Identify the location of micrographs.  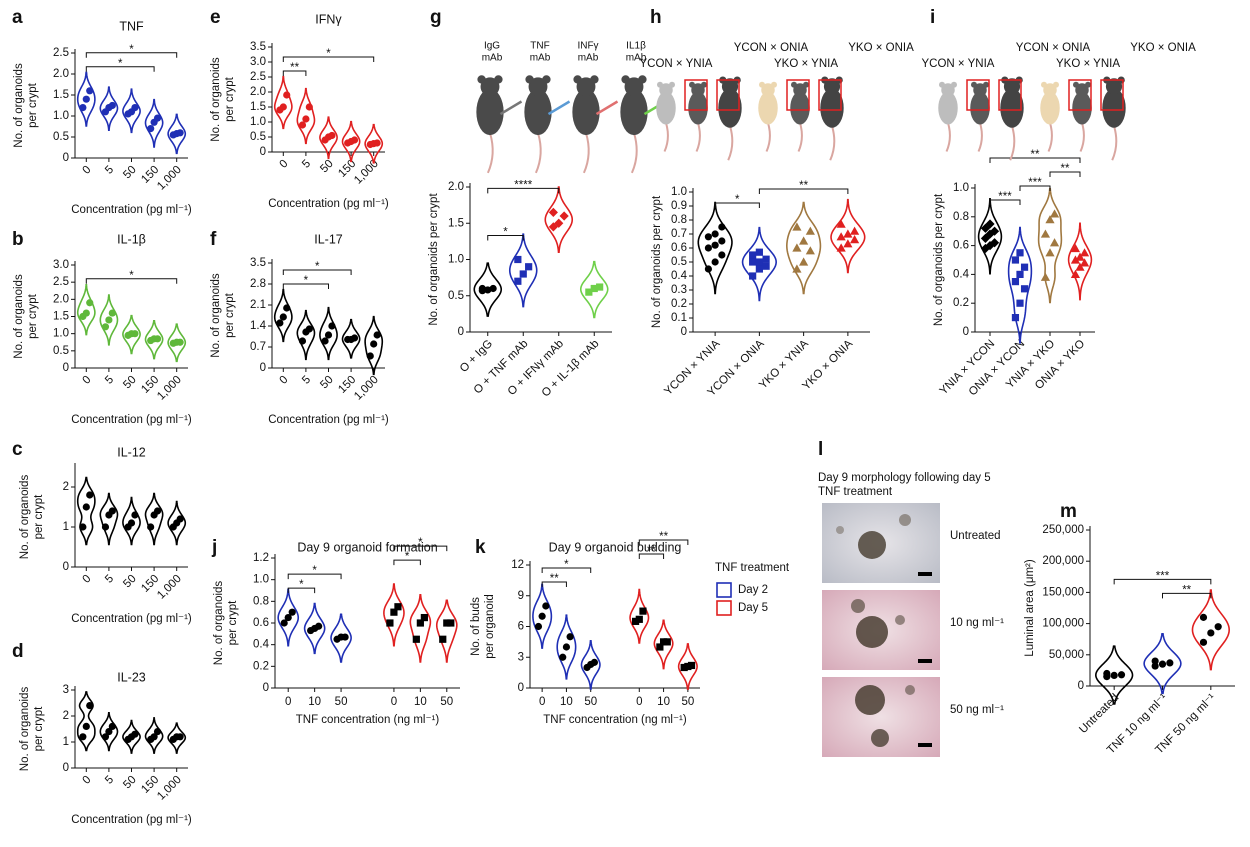
(881, 630).